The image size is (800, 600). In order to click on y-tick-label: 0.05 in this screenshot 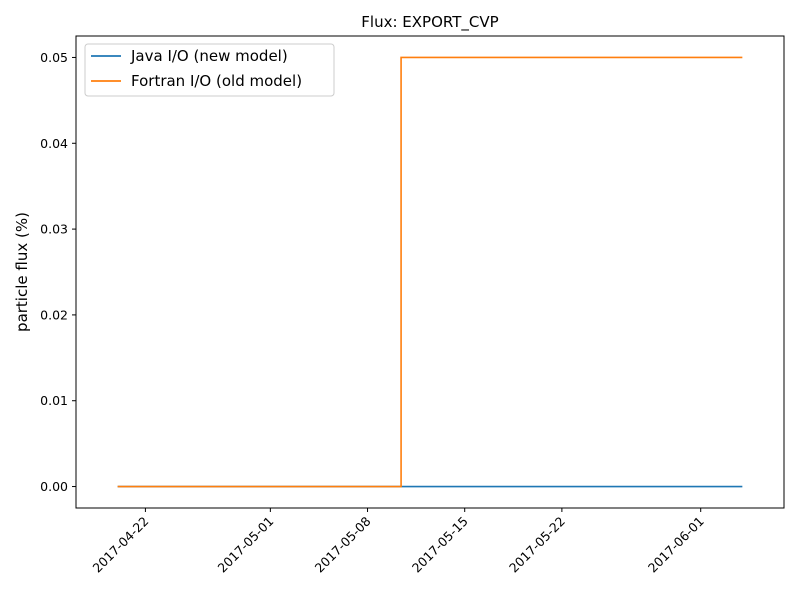, I will do `click(54, 57)`.